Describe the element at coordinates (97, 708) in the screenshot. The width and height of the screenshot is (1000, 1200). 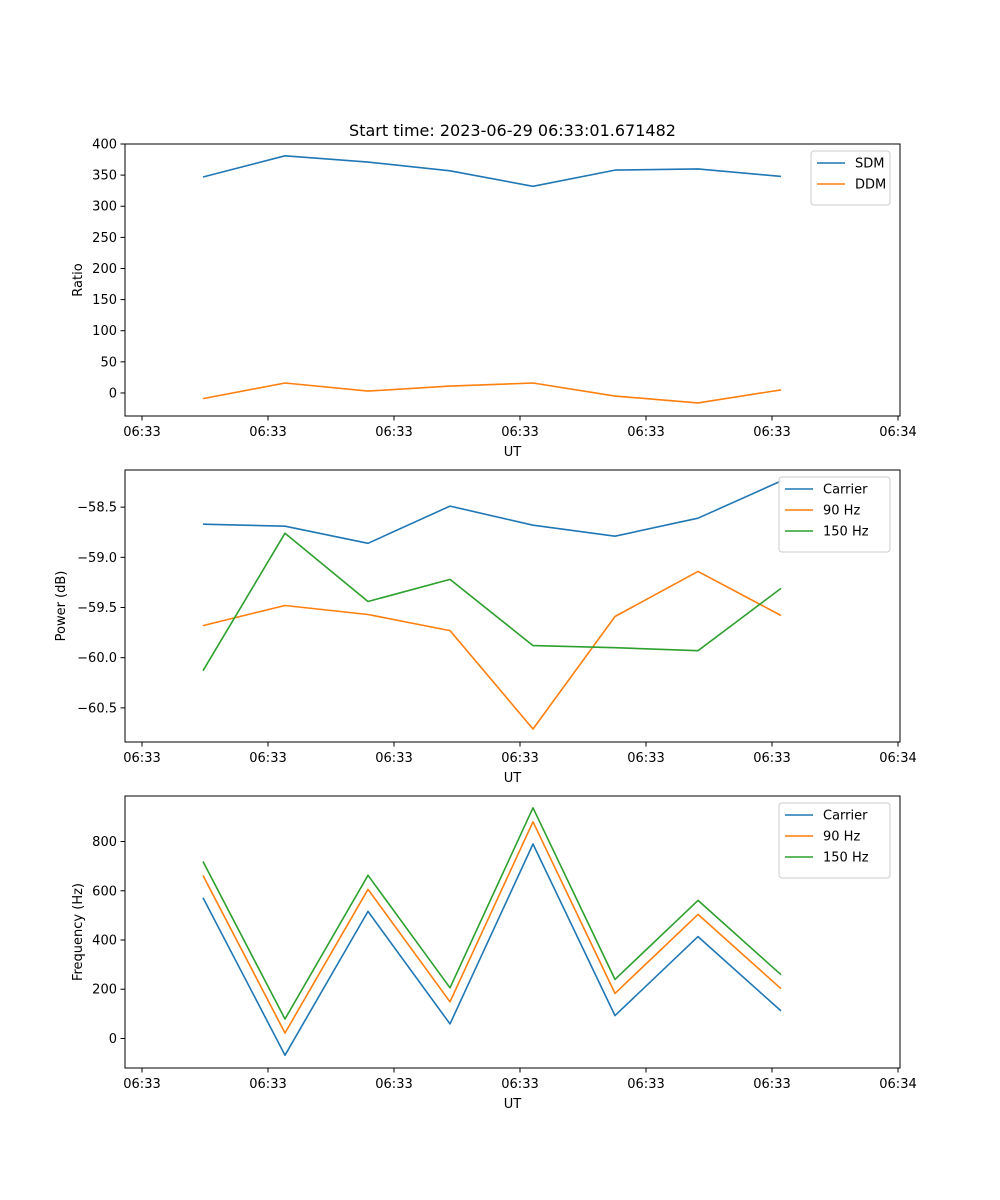
I see `y-tick-label: −60.5` at that location.